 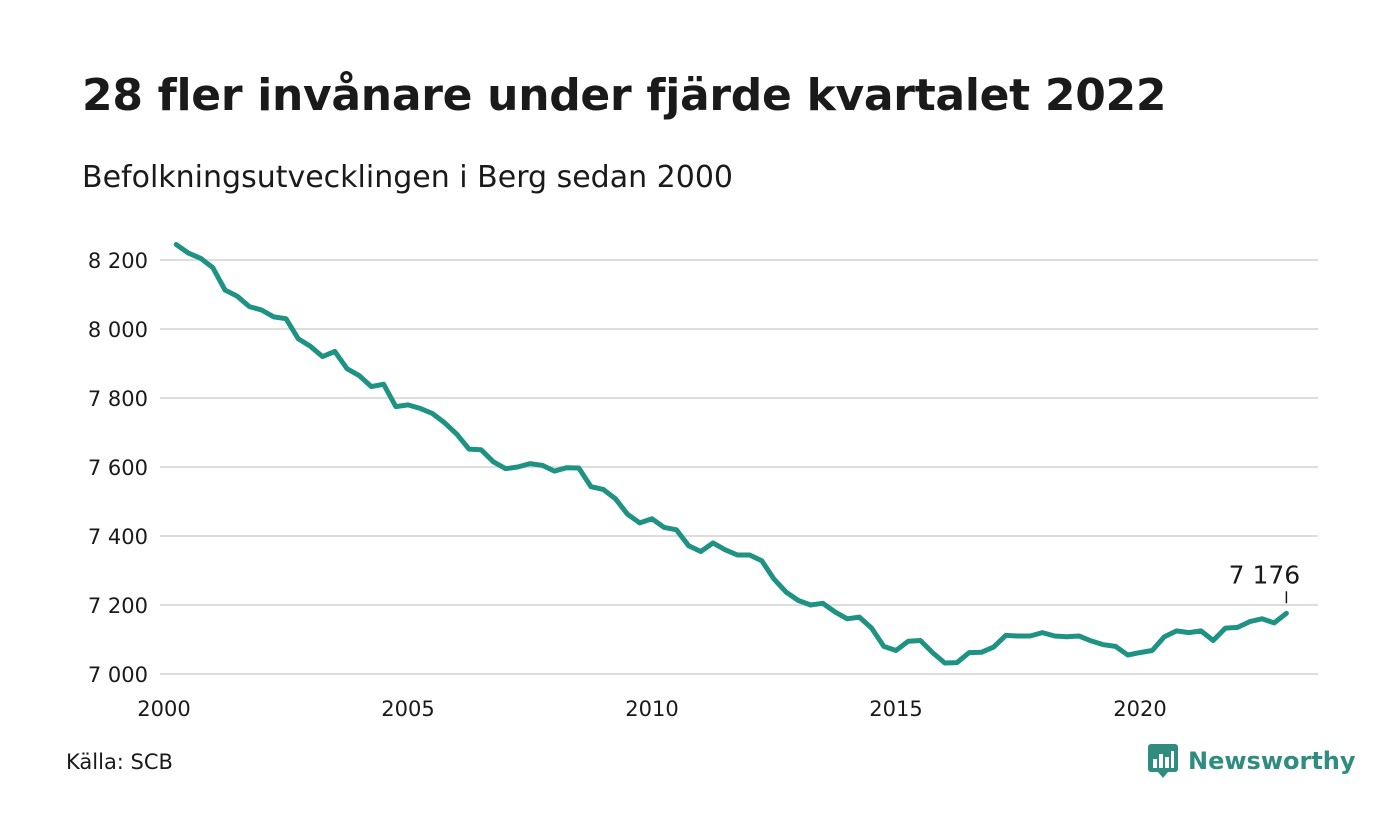 What do you see at coordinates (163, 709) in the screenshot?
I see `x-tick-label: 2000` at bounding box center [163, 709].